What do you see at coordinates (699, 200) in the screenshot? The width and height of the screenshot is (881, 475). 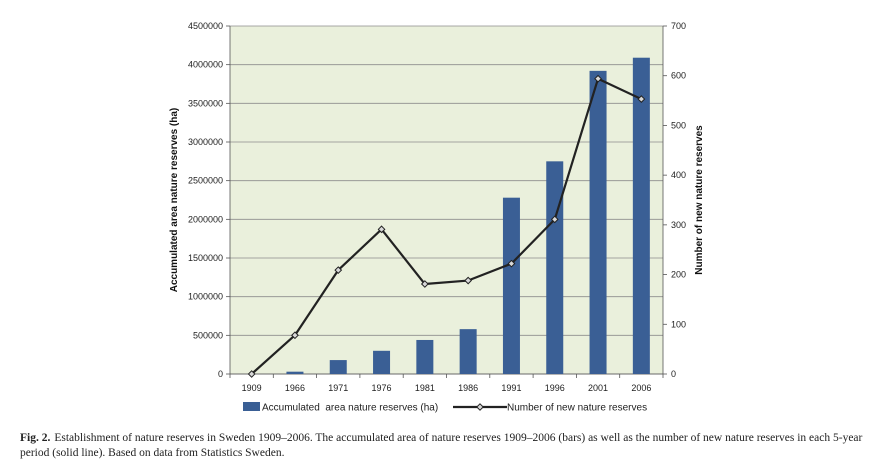 I see `right-axis-title: Number of new nature reserves` at bounding box center [699, 200].